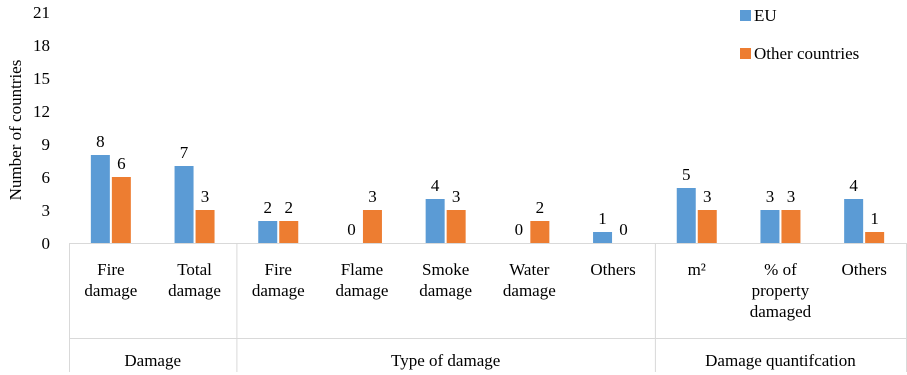 Image resolution: width=907 pixels, height=375 pixels. I want to click on group-label: Damage, so click(152, 360).